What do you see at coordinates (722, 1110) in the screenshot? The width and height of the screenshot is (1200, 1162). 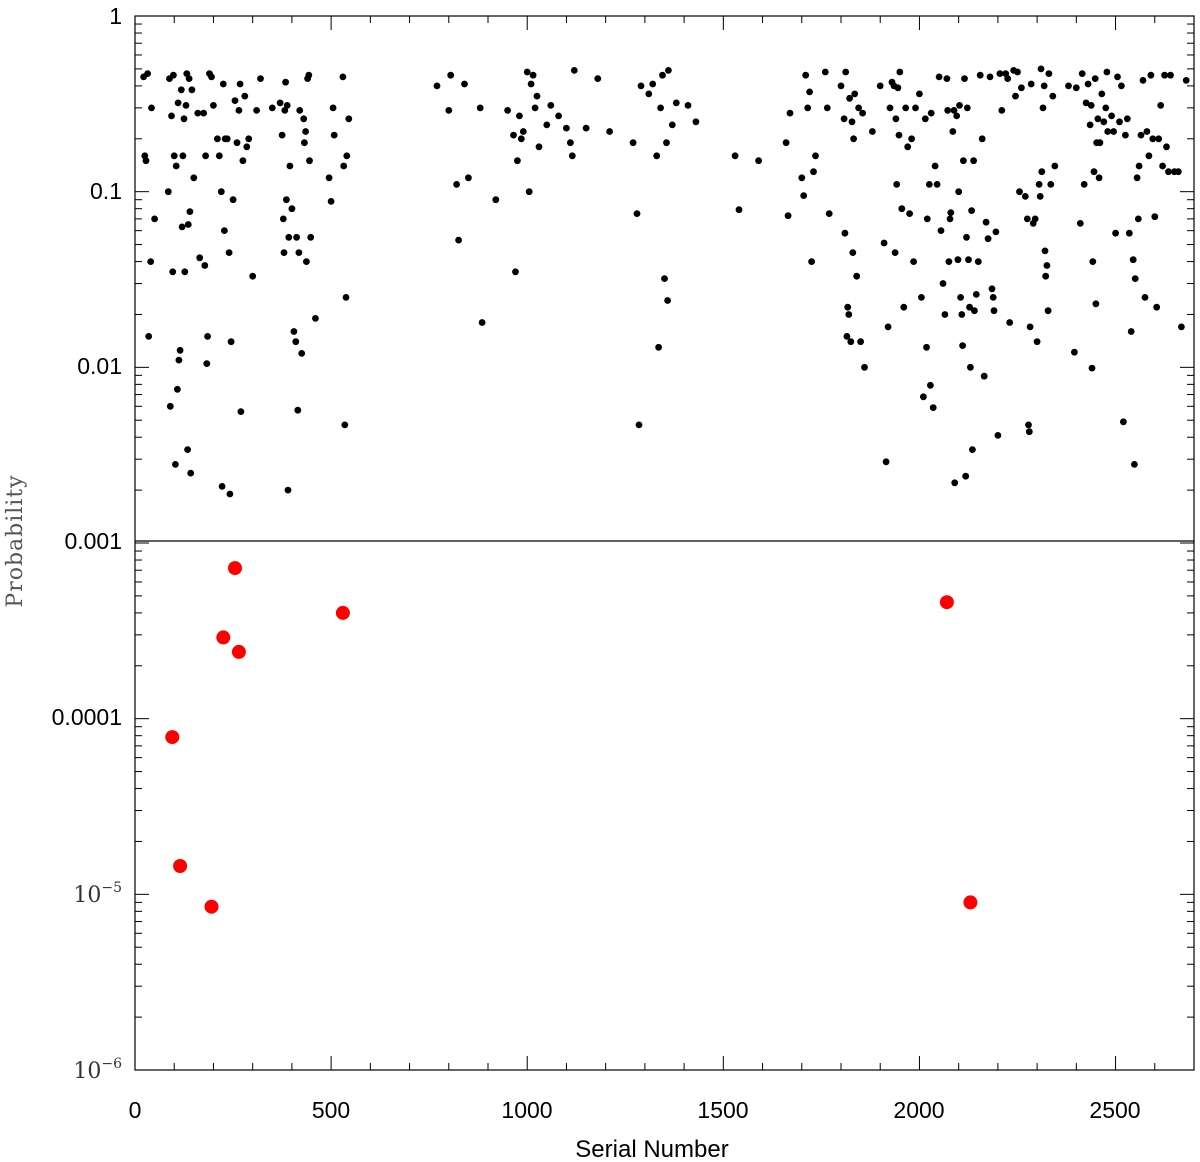 I see `x-tick-label: 1500` at bounding box center [722, 1110].